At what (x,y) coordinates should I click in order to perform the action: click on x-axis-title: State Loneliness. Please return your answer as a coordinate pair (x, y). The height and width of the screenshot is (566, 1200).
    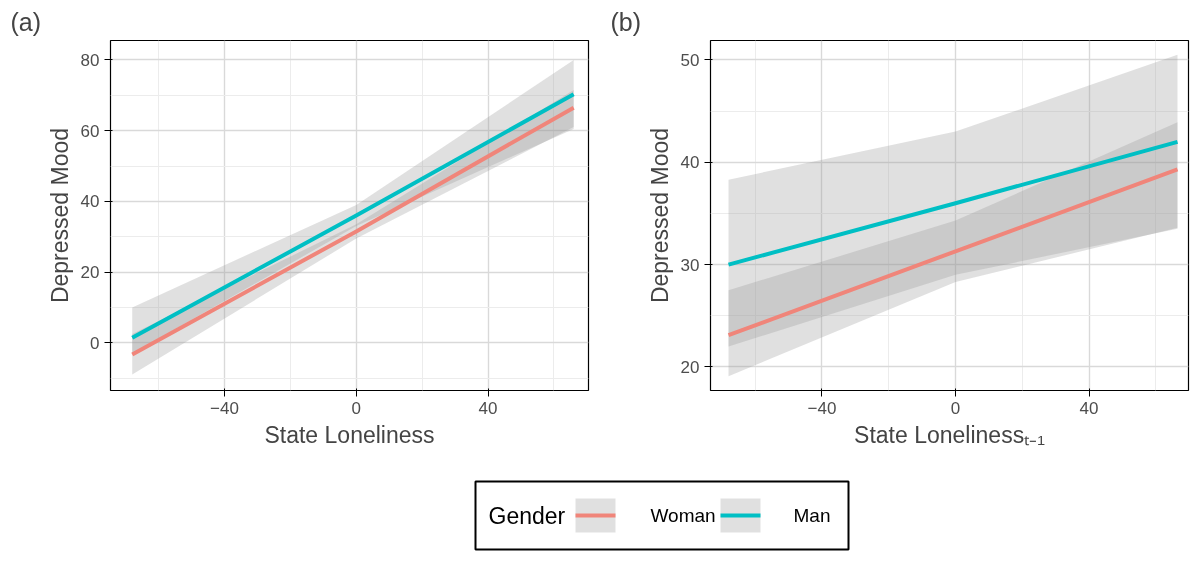
    Looking at the image, I should click on (349, 434).